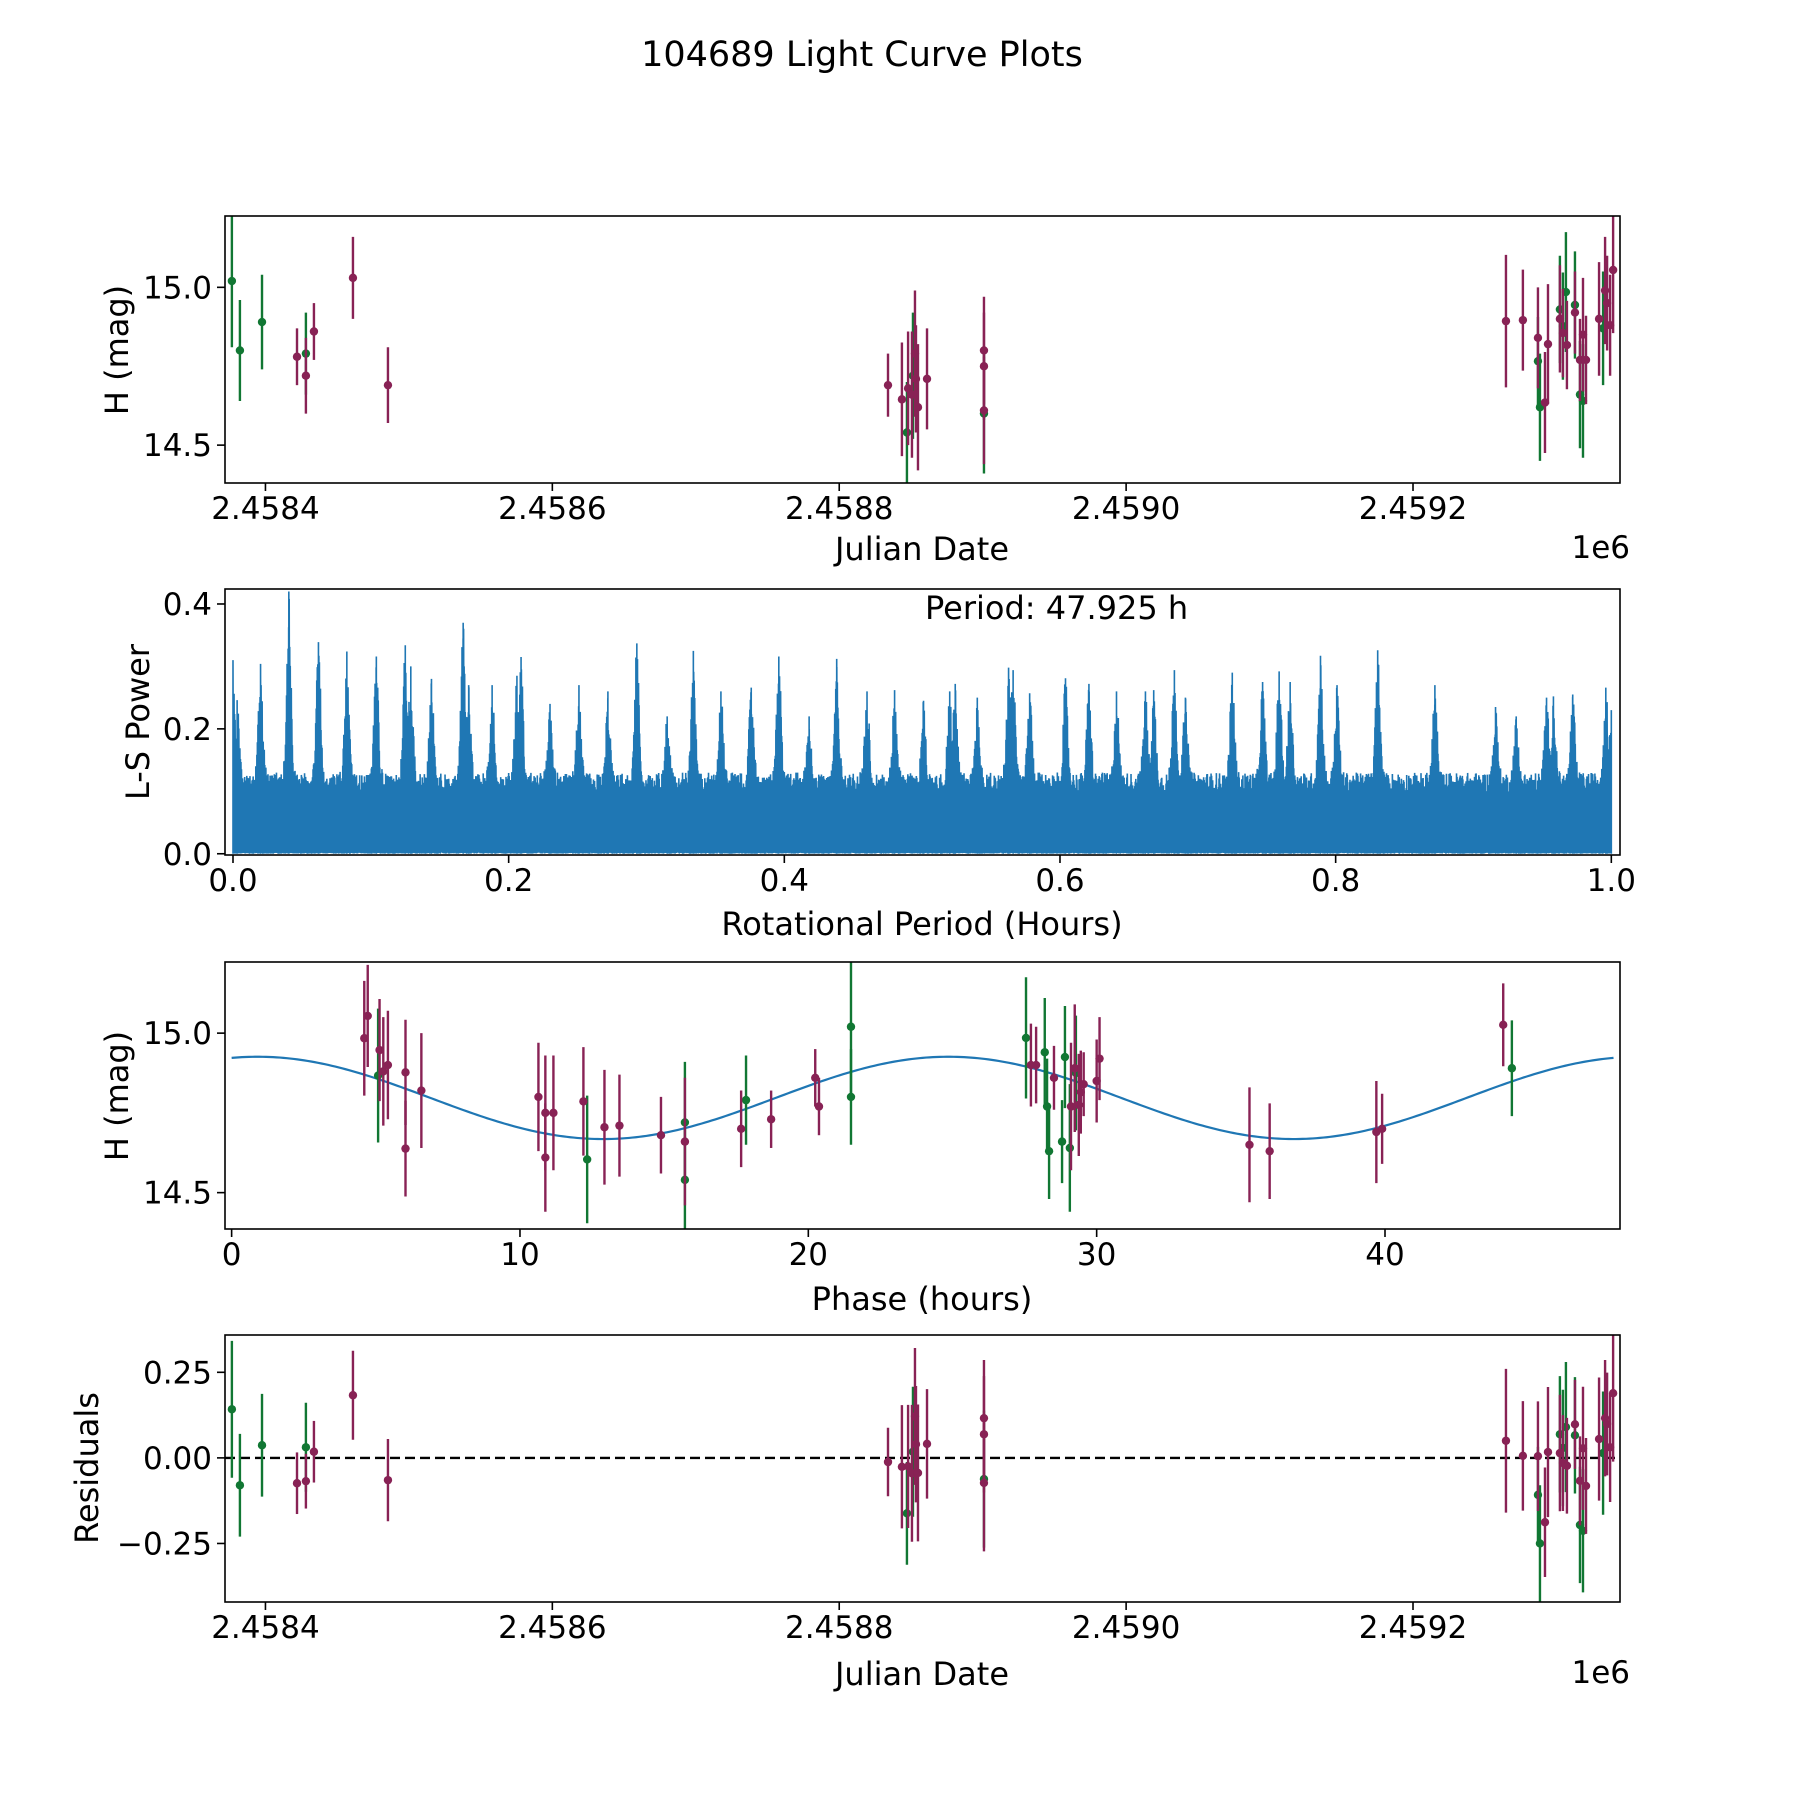 The width and height of the screenshot is (1800, 1800). I want to click on lightcurve-ticks: 2.4584 2.4586 2.4588 2.4590 2.4592 14.5 15.0, so click(882, 371).